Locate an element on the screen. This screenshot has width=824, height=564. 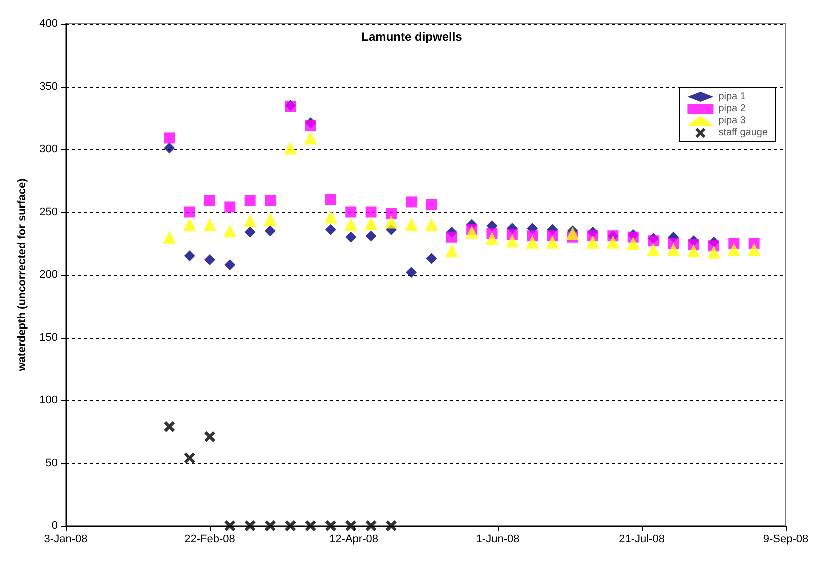
legend-label: staff gauge is located at coordinates (743, 133).